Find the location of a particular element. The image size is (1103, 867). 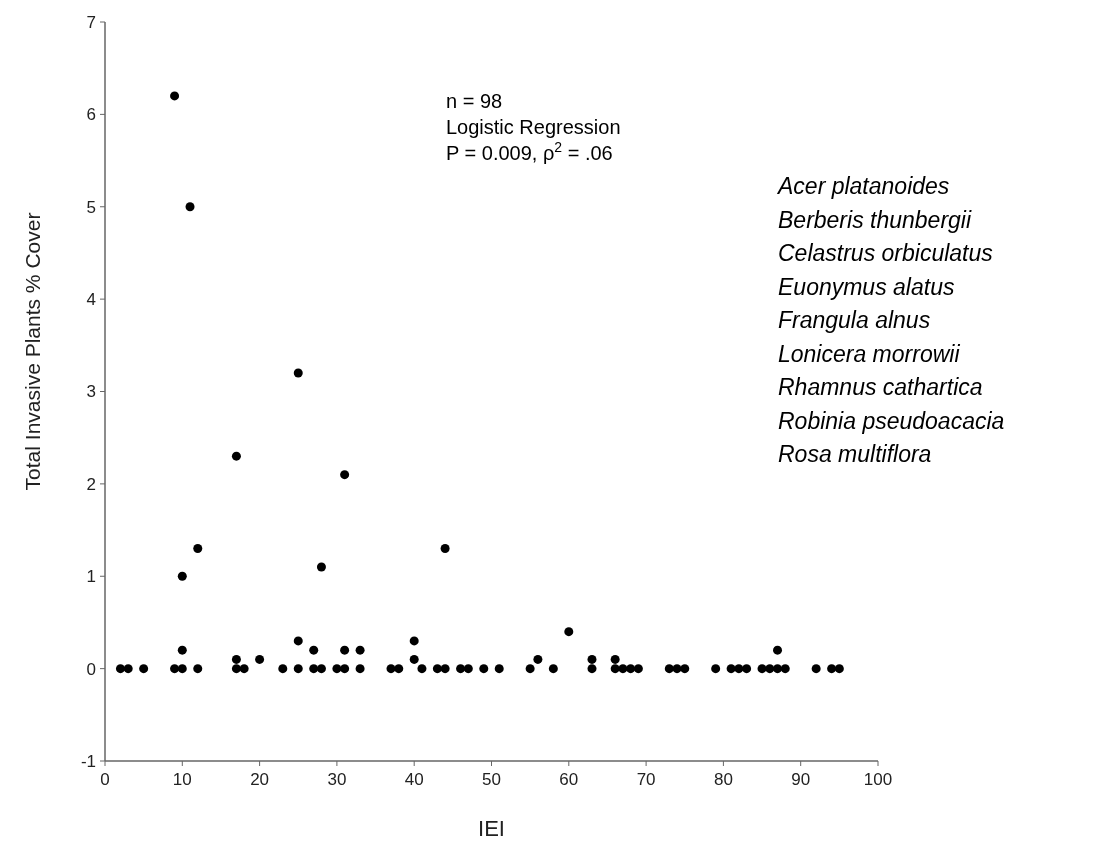

annotation: Celastrus orbiculatus is located at coordinates (886, 253).